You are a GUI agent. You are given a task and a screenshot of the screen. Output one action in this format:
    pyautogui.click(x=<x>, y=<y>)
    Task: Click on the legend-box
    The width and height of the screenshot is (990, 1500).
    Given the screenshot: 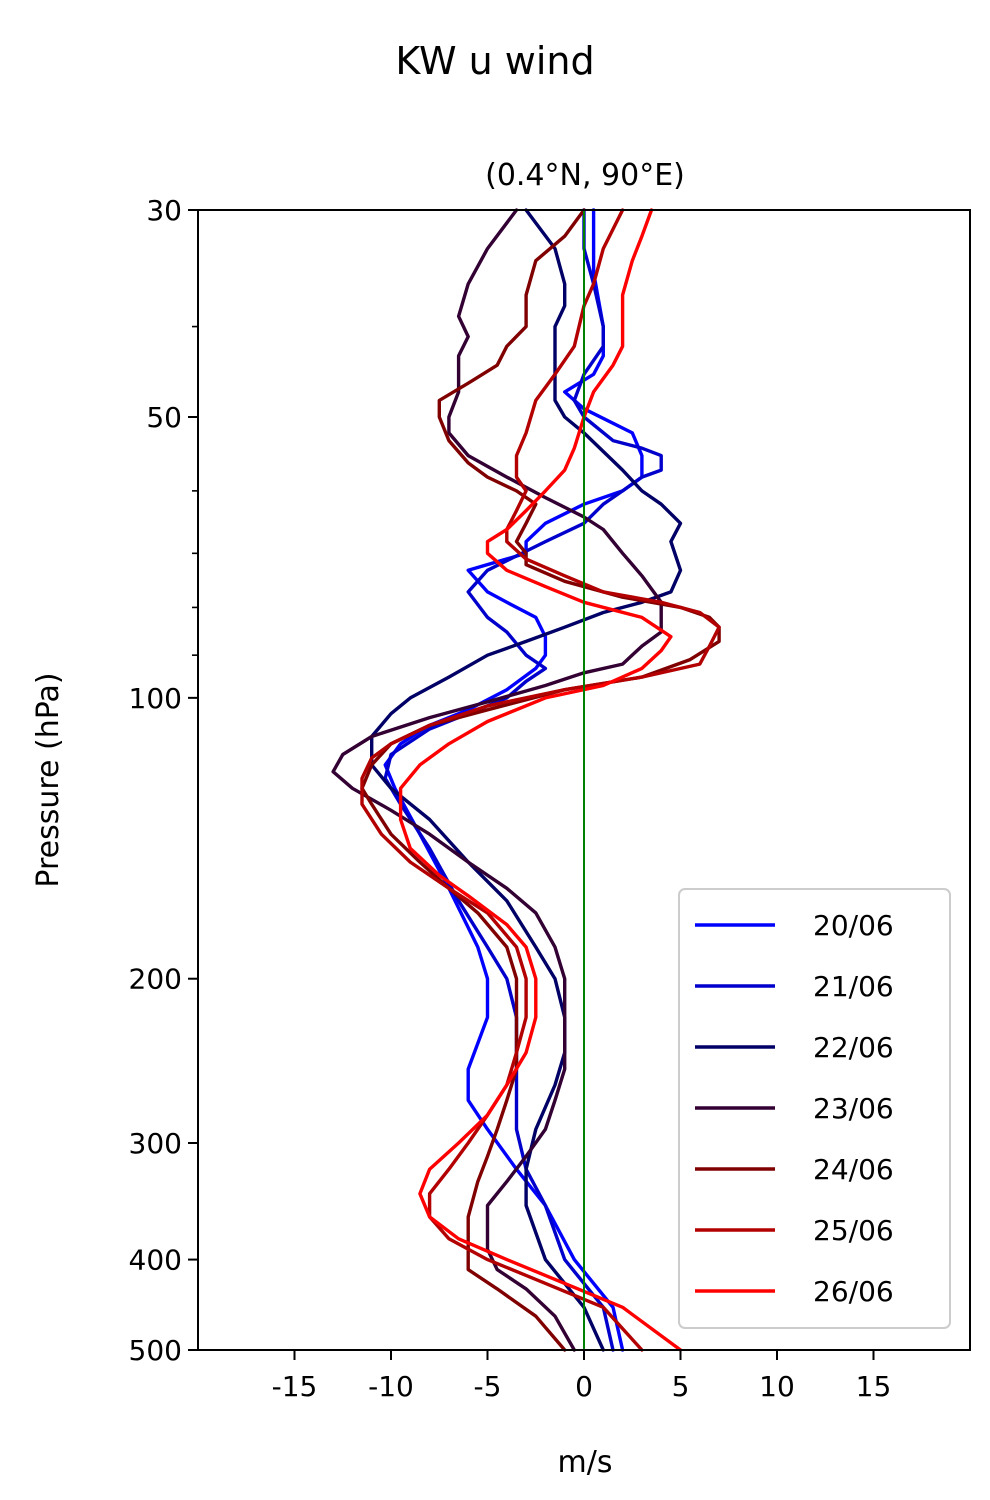 What is the action you would take?
    pyautogui.click(x=814, y=1108)
    